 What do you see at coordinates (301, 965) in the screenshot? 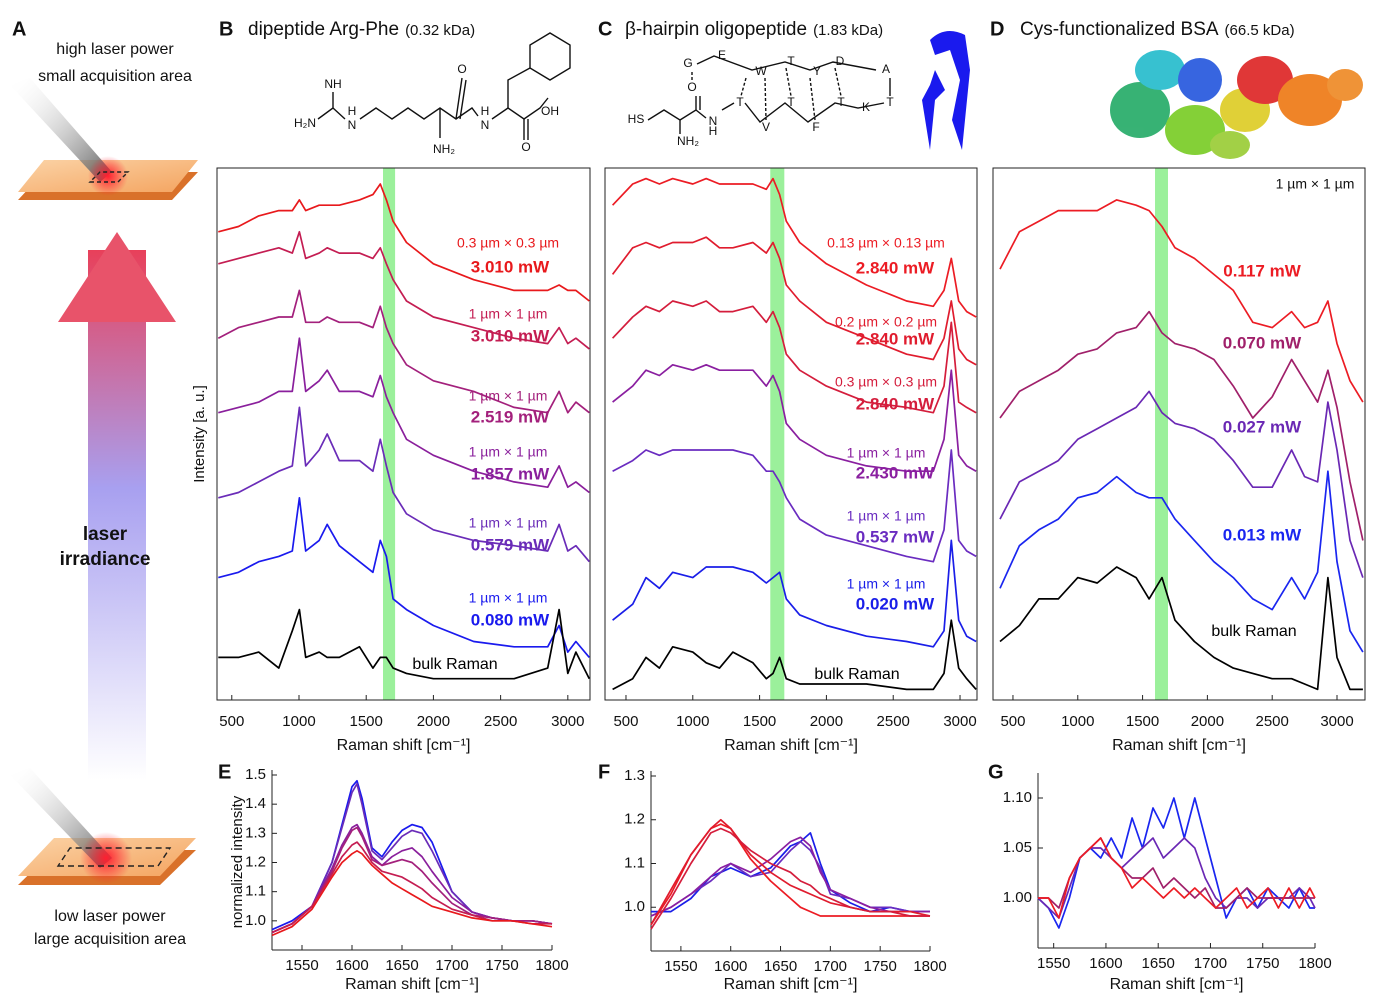
I see `x-tick-label: 1550` at bounding box center [301, 965].